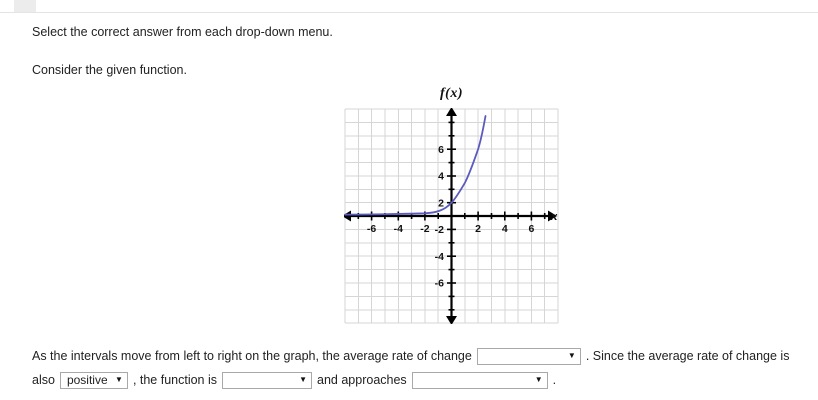  Describe the element at coordinates (554, 215) in the screenshot. I see `svg-text: x` at that location.